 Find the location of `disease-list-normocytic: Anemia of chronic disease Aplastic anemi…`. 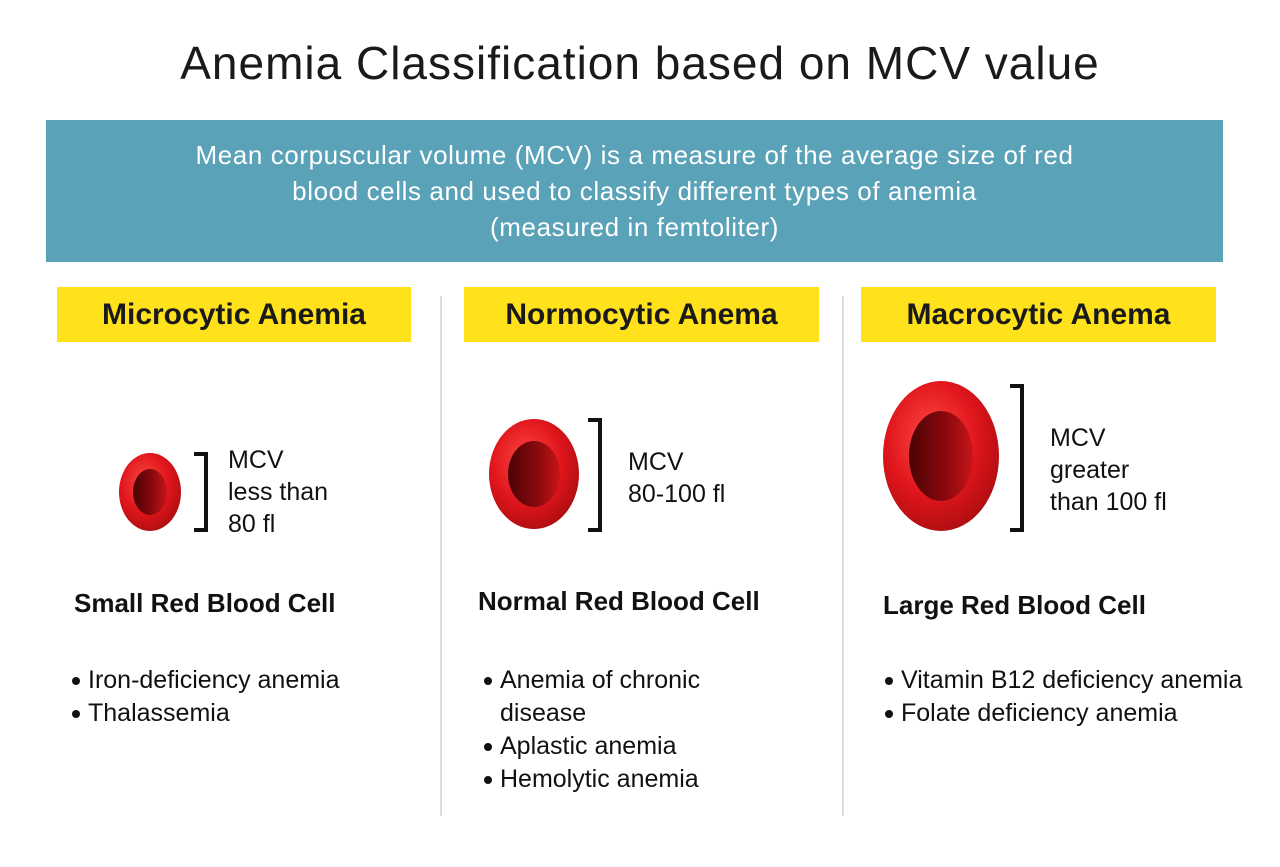

disease-list-normocytic: Anemia of chronic disease Aplastic anemi… is located at coordinates (622, 730).